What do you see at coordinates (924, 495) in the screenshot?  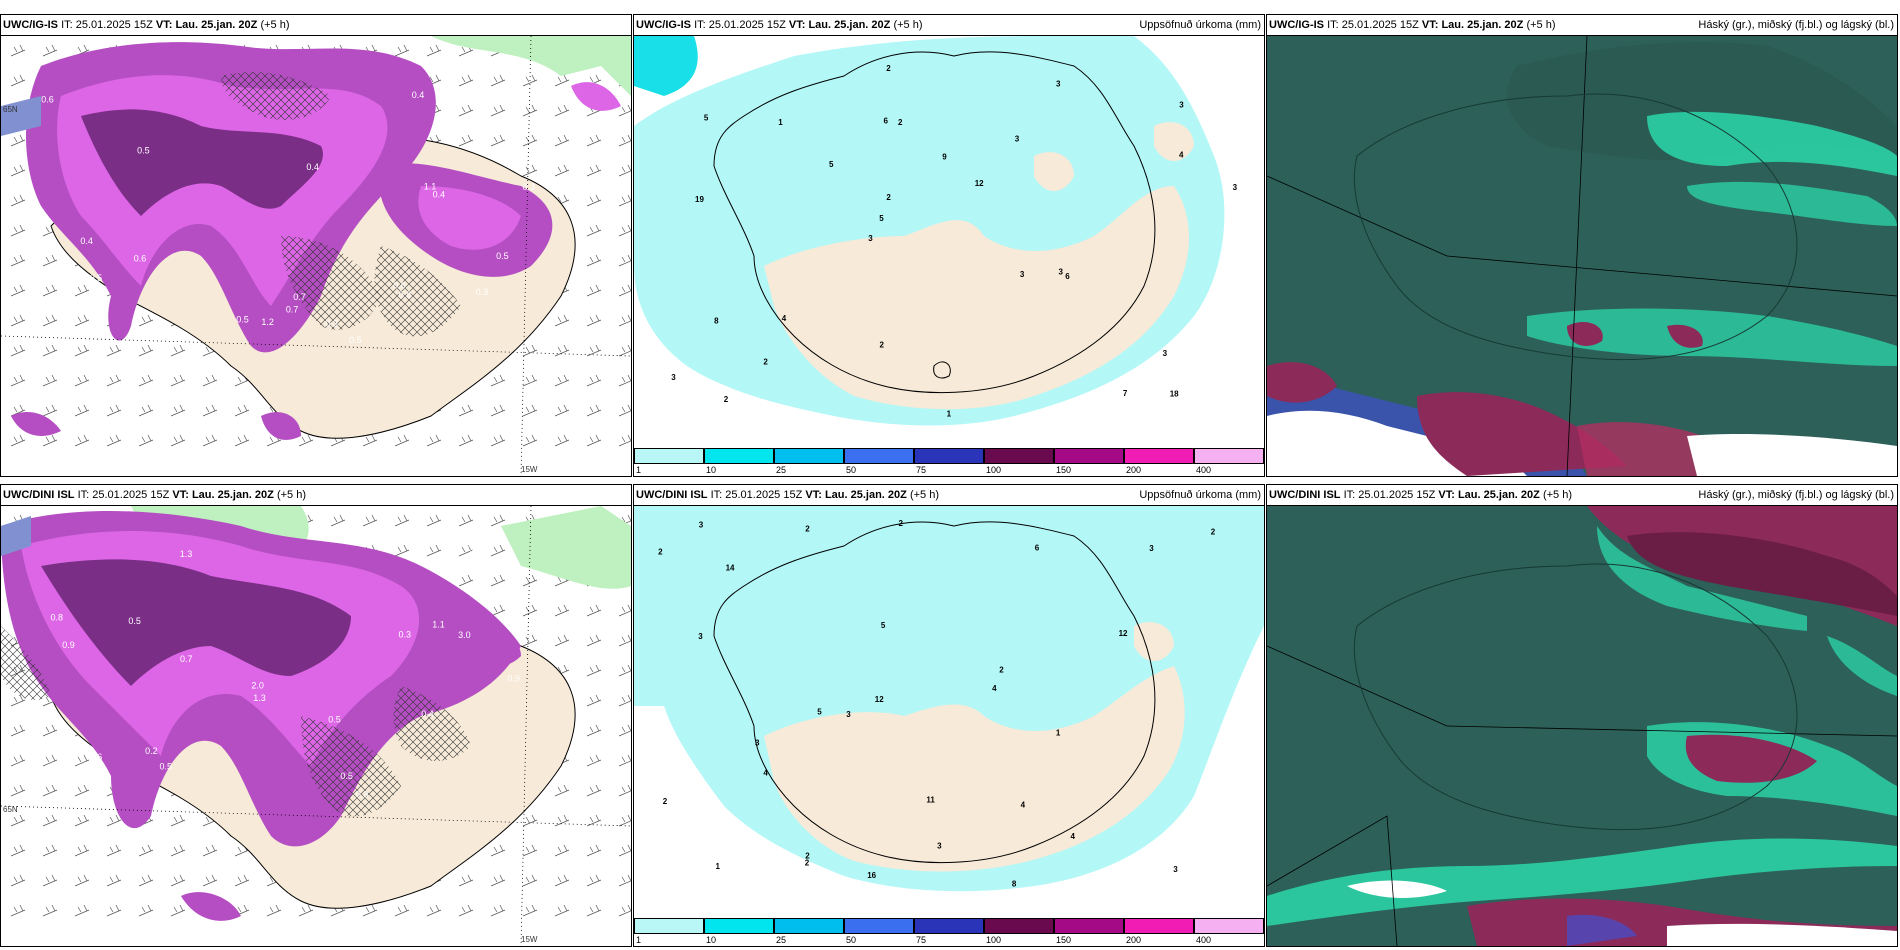 I see `lead-time: (+5 h)` at bounding box center [924, 495].